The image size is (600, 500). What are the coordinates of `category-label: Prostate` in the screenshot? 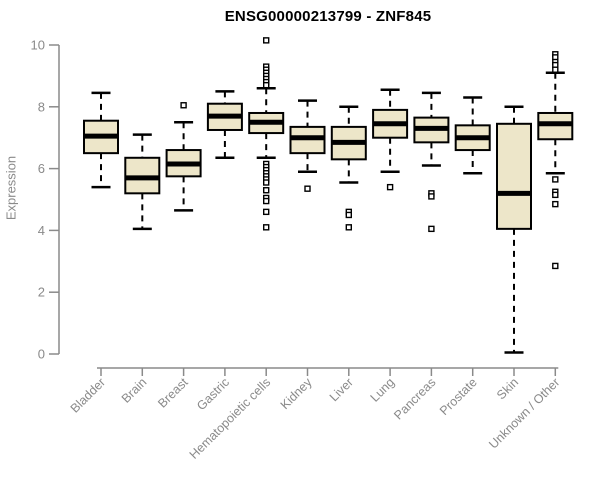 It's located at (458, 396).